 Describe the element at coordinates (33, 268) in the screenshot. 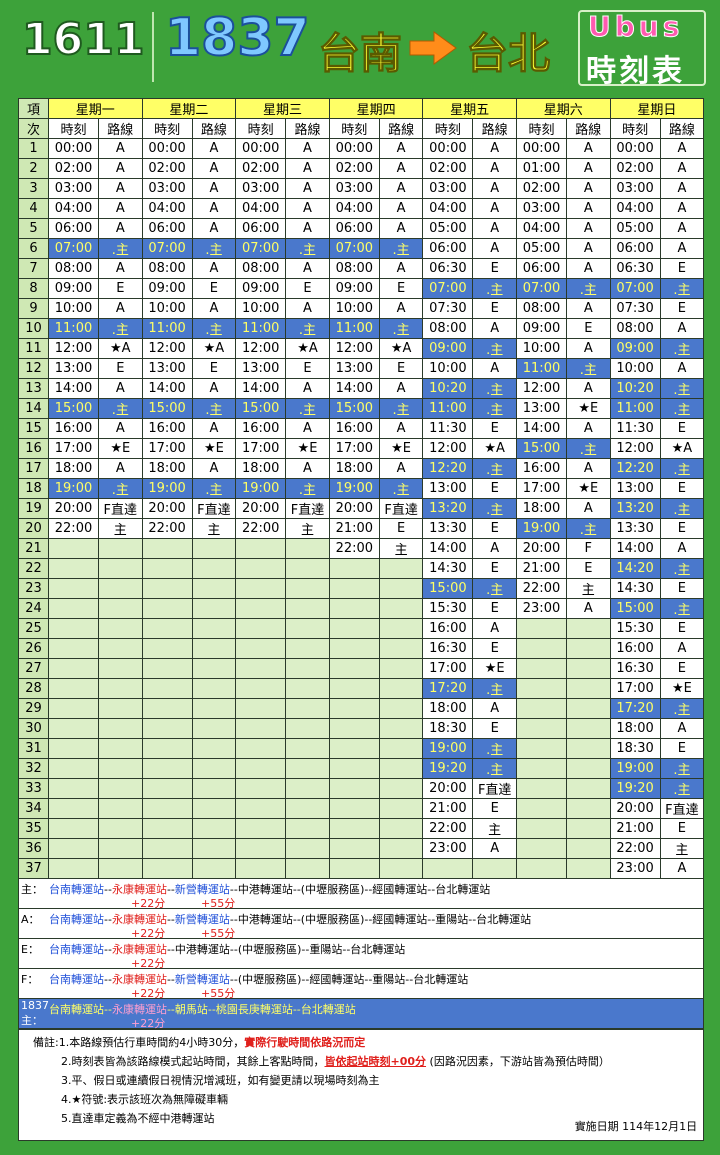

I see `row-number: 7` at that location.